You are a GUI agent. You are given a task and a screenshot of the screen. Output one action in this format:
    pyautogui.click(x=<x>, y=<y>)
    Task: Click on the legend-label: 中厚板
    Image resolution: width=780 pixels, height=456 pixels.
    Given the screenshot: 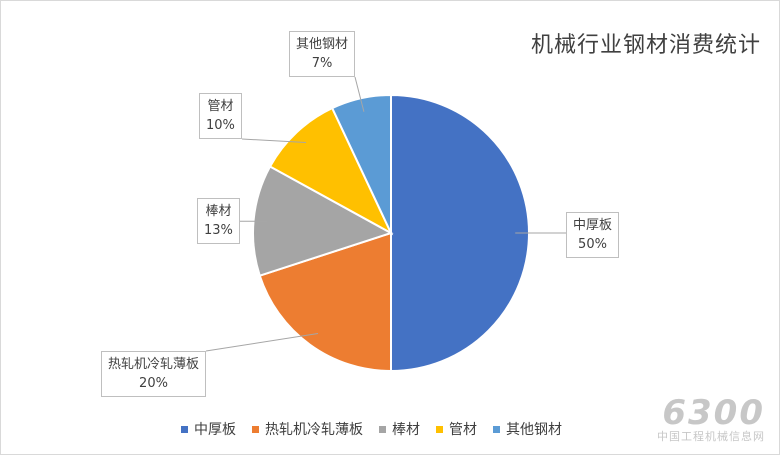 What is the action you would take?
    pyautogui.click(x=215, y=430)
    